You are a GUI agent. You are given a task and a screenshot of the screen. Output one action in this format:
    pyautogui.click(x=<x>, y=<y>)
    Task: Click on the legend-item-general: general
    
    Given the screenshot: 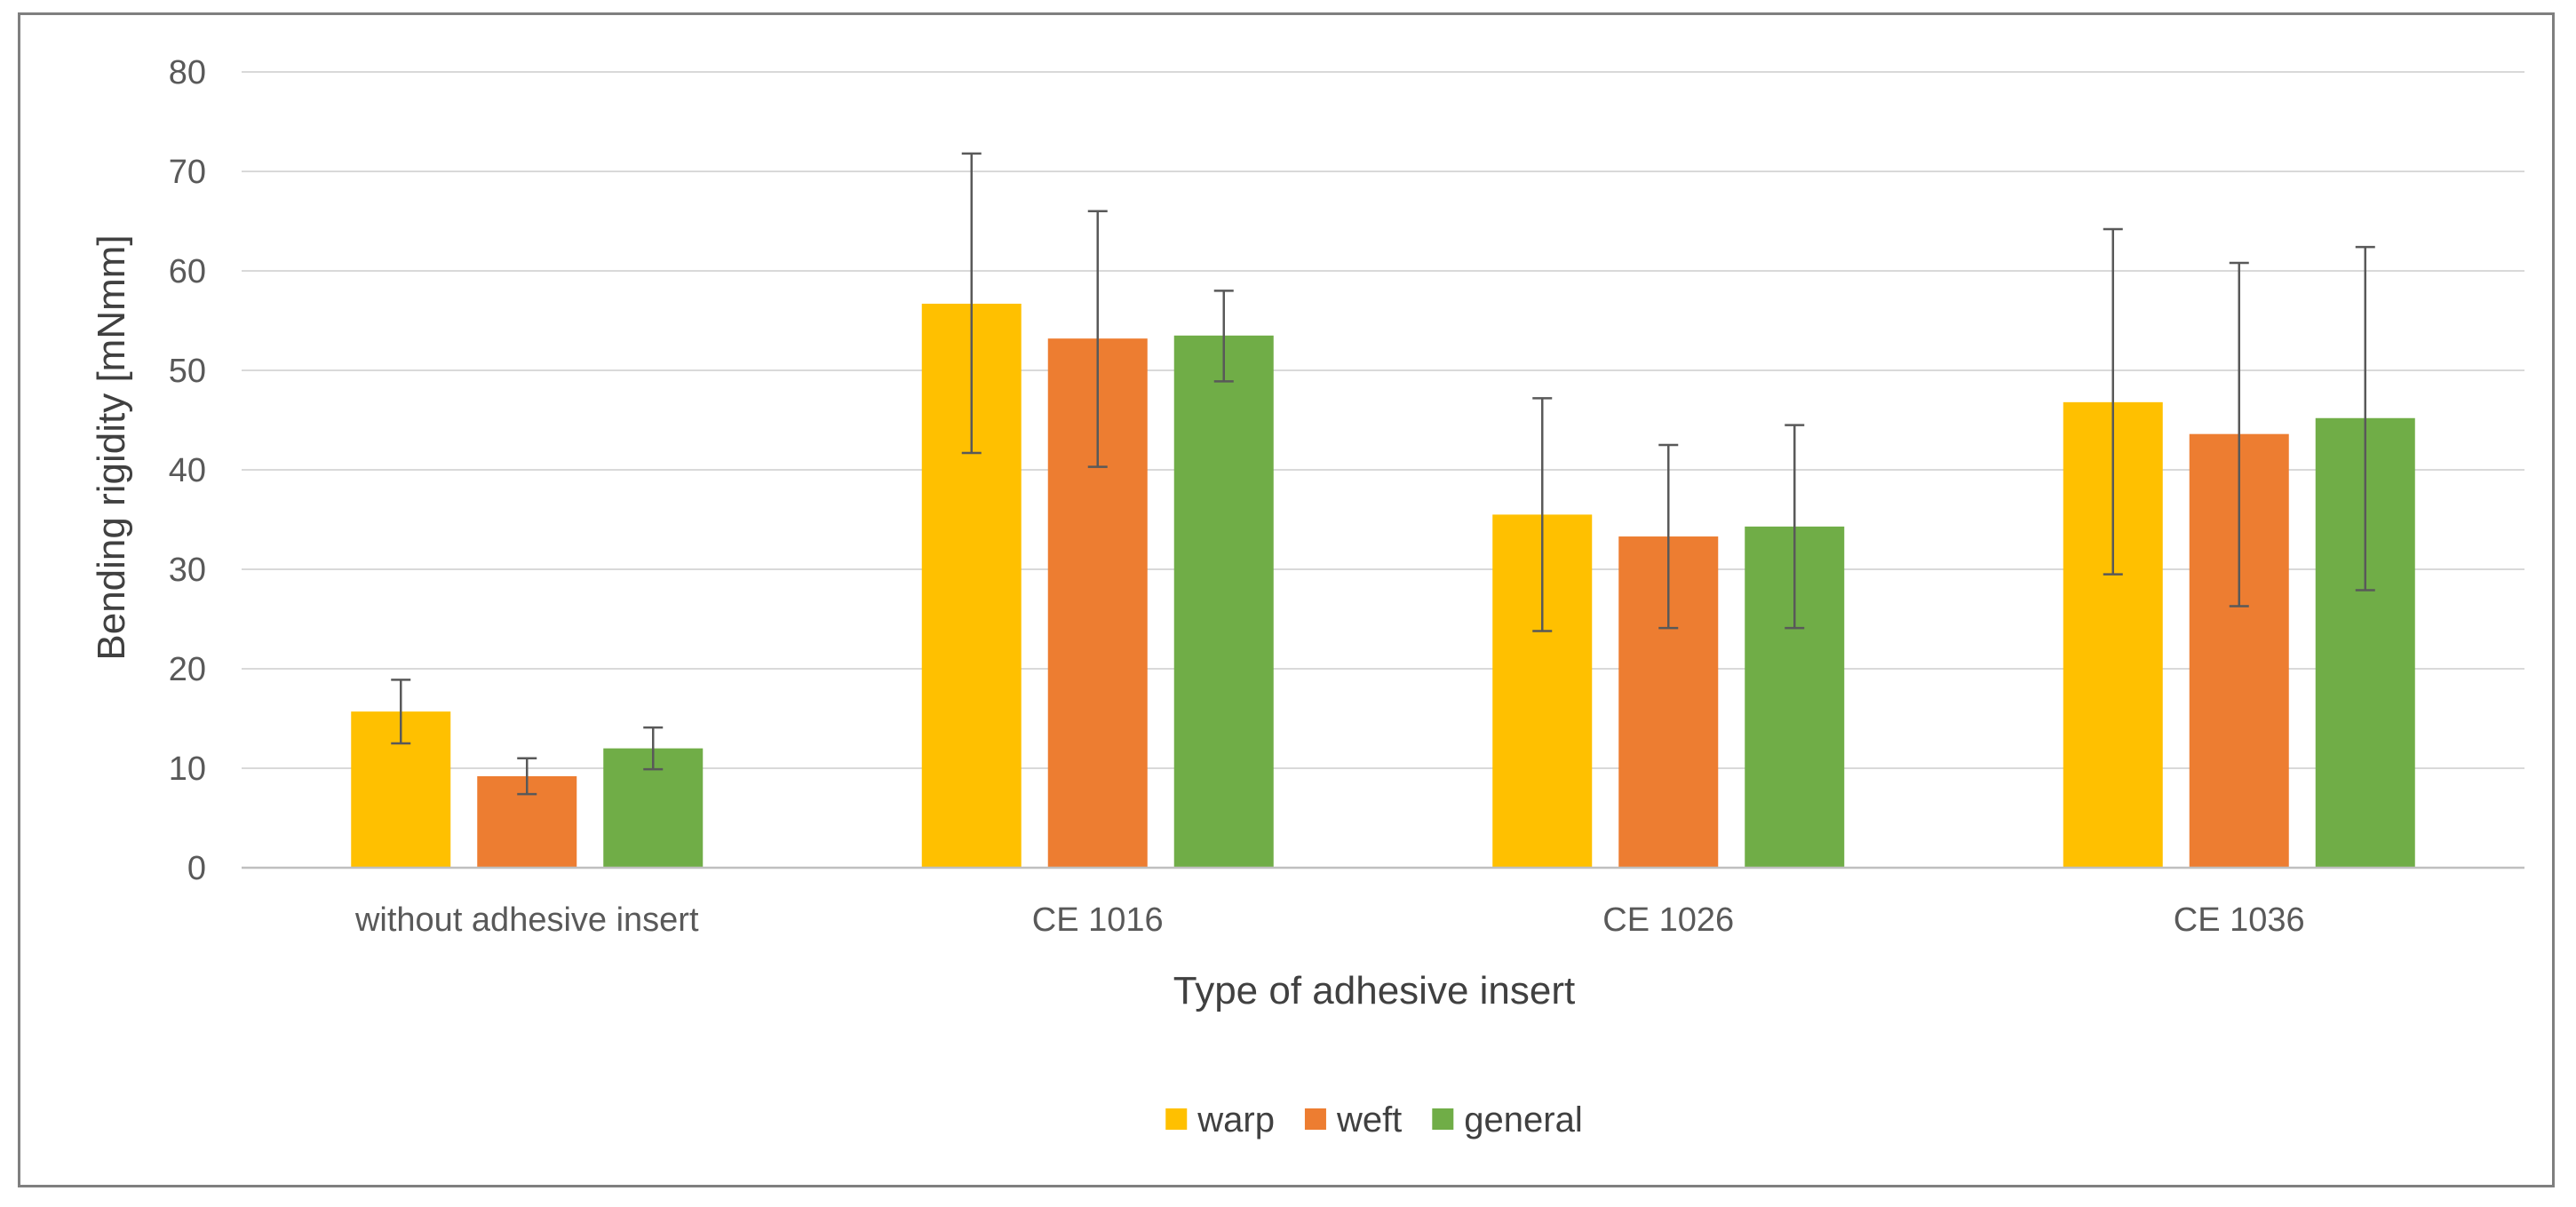 What is the action you would take?
    pyautogui.click(x=1507, y=1120)
    